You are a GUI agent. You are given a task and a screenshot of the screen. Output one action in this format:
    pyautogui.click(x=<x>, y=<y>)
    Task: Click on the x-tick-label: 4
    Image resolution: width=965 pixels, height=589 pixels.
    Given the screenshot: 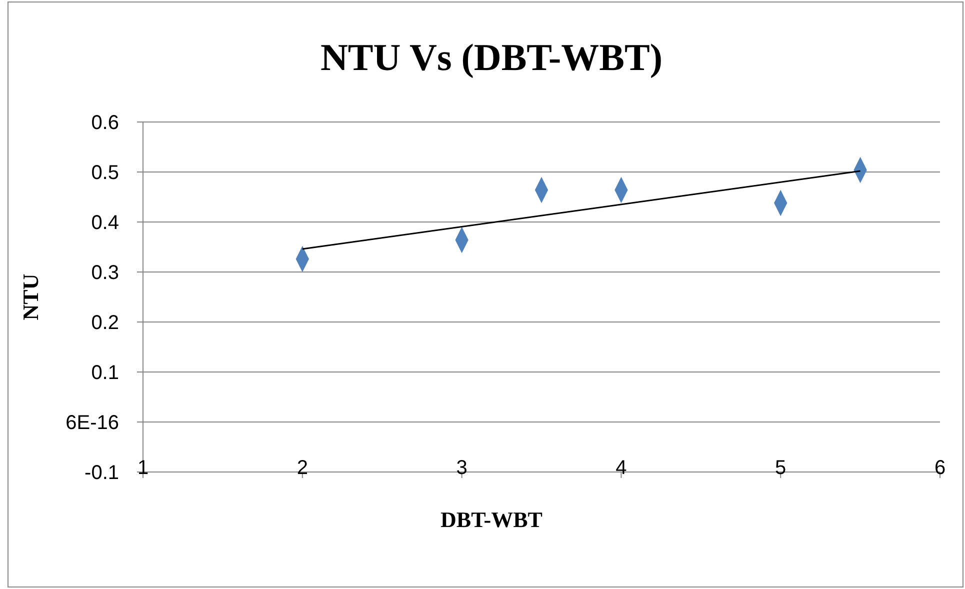 What is the action you would take?
    pyautogui.click(x=621, y=468)
    